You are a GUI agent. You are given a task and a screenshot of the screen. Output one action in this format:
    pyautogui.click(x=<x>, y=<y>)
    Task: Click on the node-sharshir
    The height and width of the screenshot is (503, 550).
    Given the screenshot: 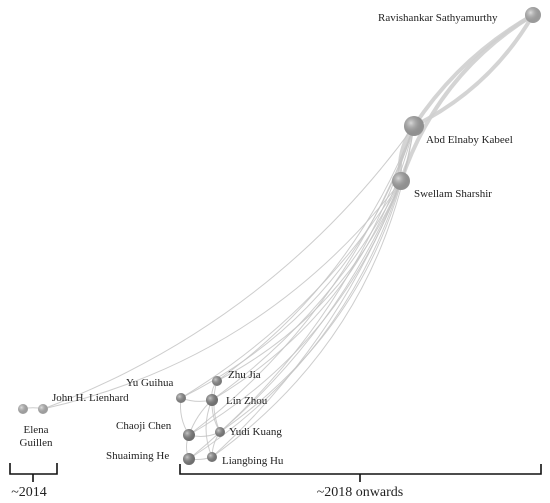 What is the action you would take?
    pyautogui.click(x=401, y=181)
    